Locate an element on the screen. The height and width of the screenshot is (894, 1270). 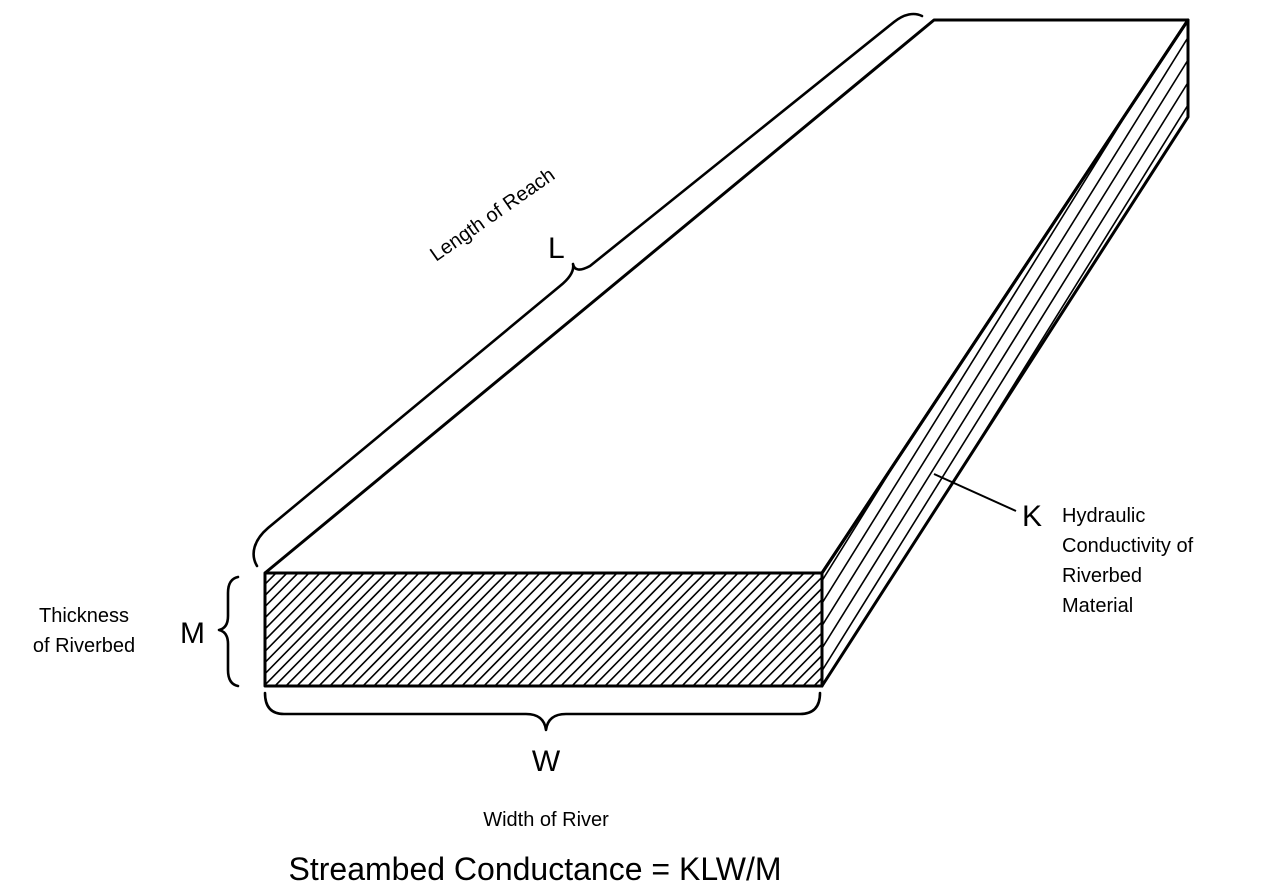
conductivity-caption-line1: Hydraulic is located at coordinates (1103, 516).